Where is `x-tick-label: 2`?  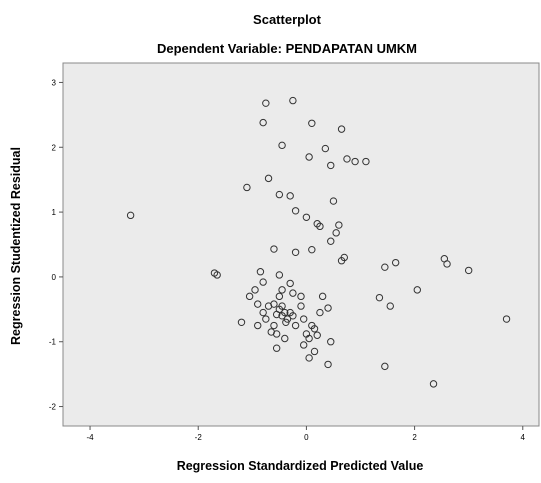 x-tick-label: 2 is located at coordinates (414, 437).